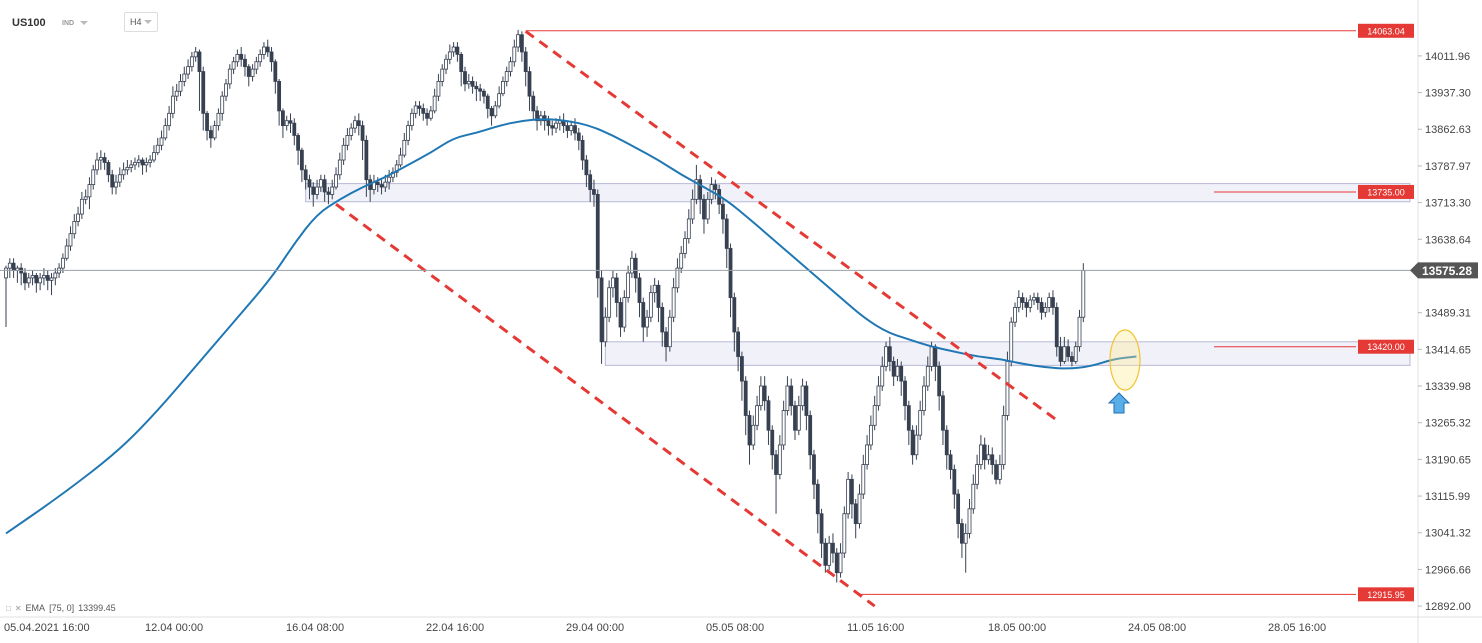 The height and width of the screenshot is (643, 1482). What do you see at coordinates (1448, 204) in the screenshot?
I see `y-tick-label: 13713.30` at bounding box center [1448, 204].